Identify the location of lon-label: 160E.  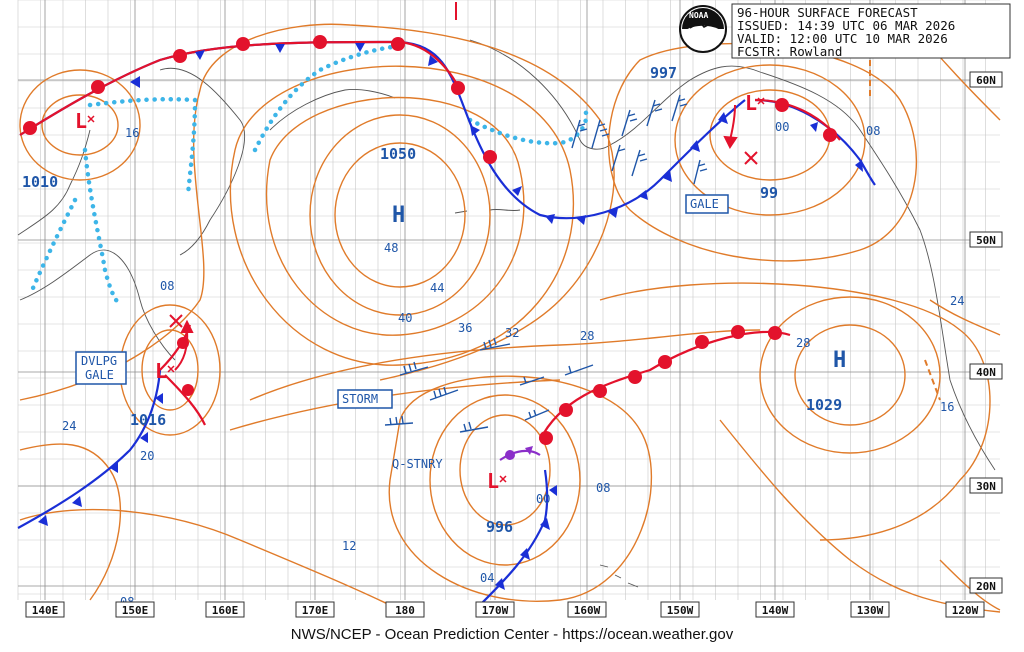
(225, 610).